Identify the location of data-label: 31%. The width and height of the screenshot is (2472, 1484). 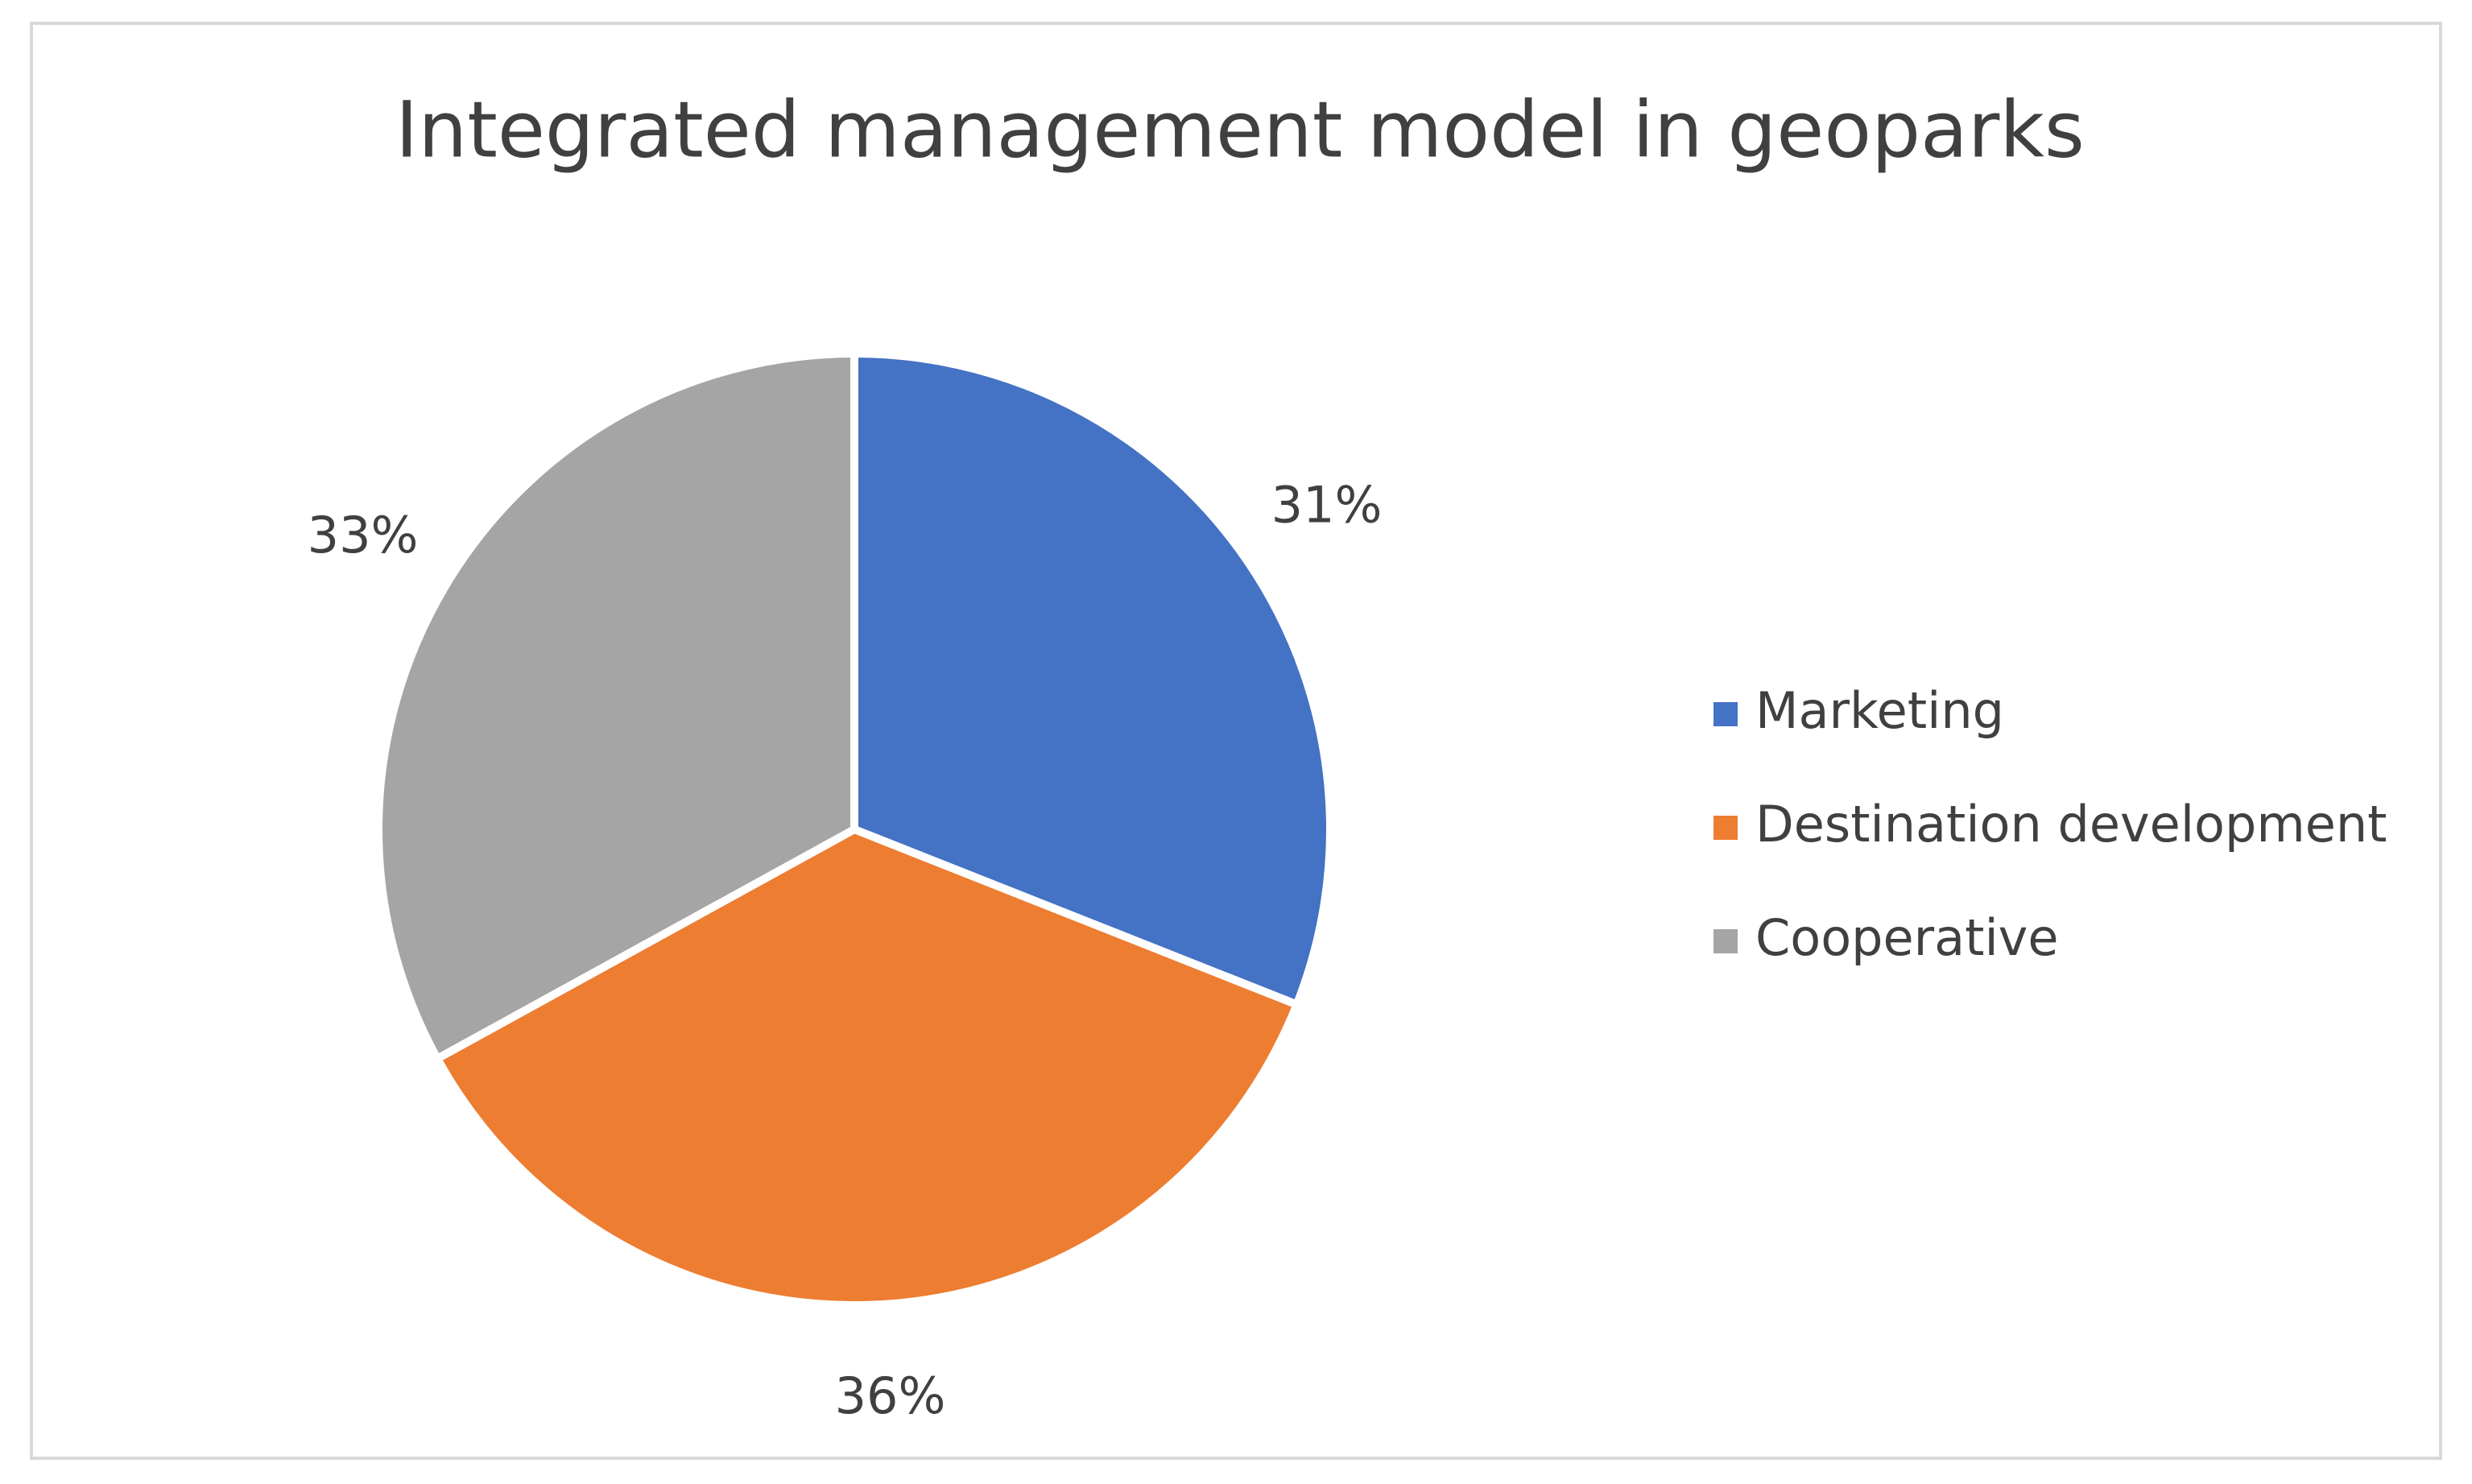
(1327, 504).